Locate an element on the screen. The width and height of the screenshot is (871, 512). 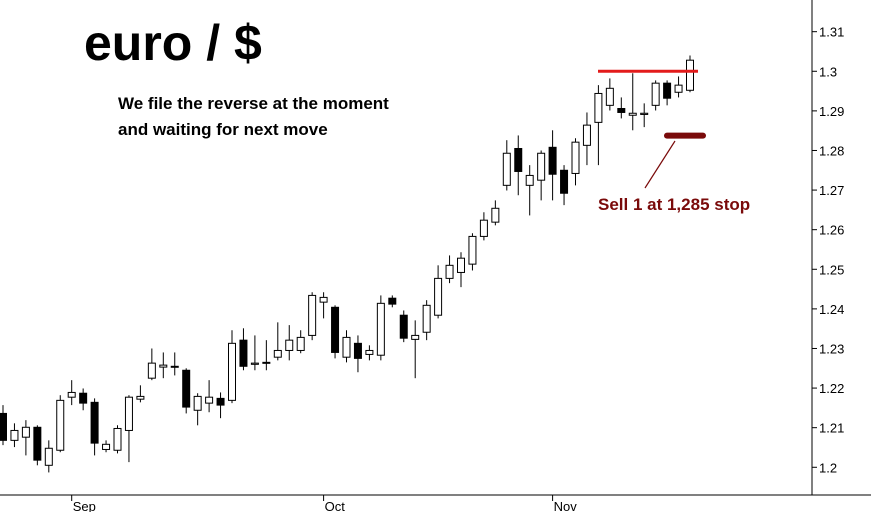
y-tick-label: 1.2 is located at coordinates (828, 467).